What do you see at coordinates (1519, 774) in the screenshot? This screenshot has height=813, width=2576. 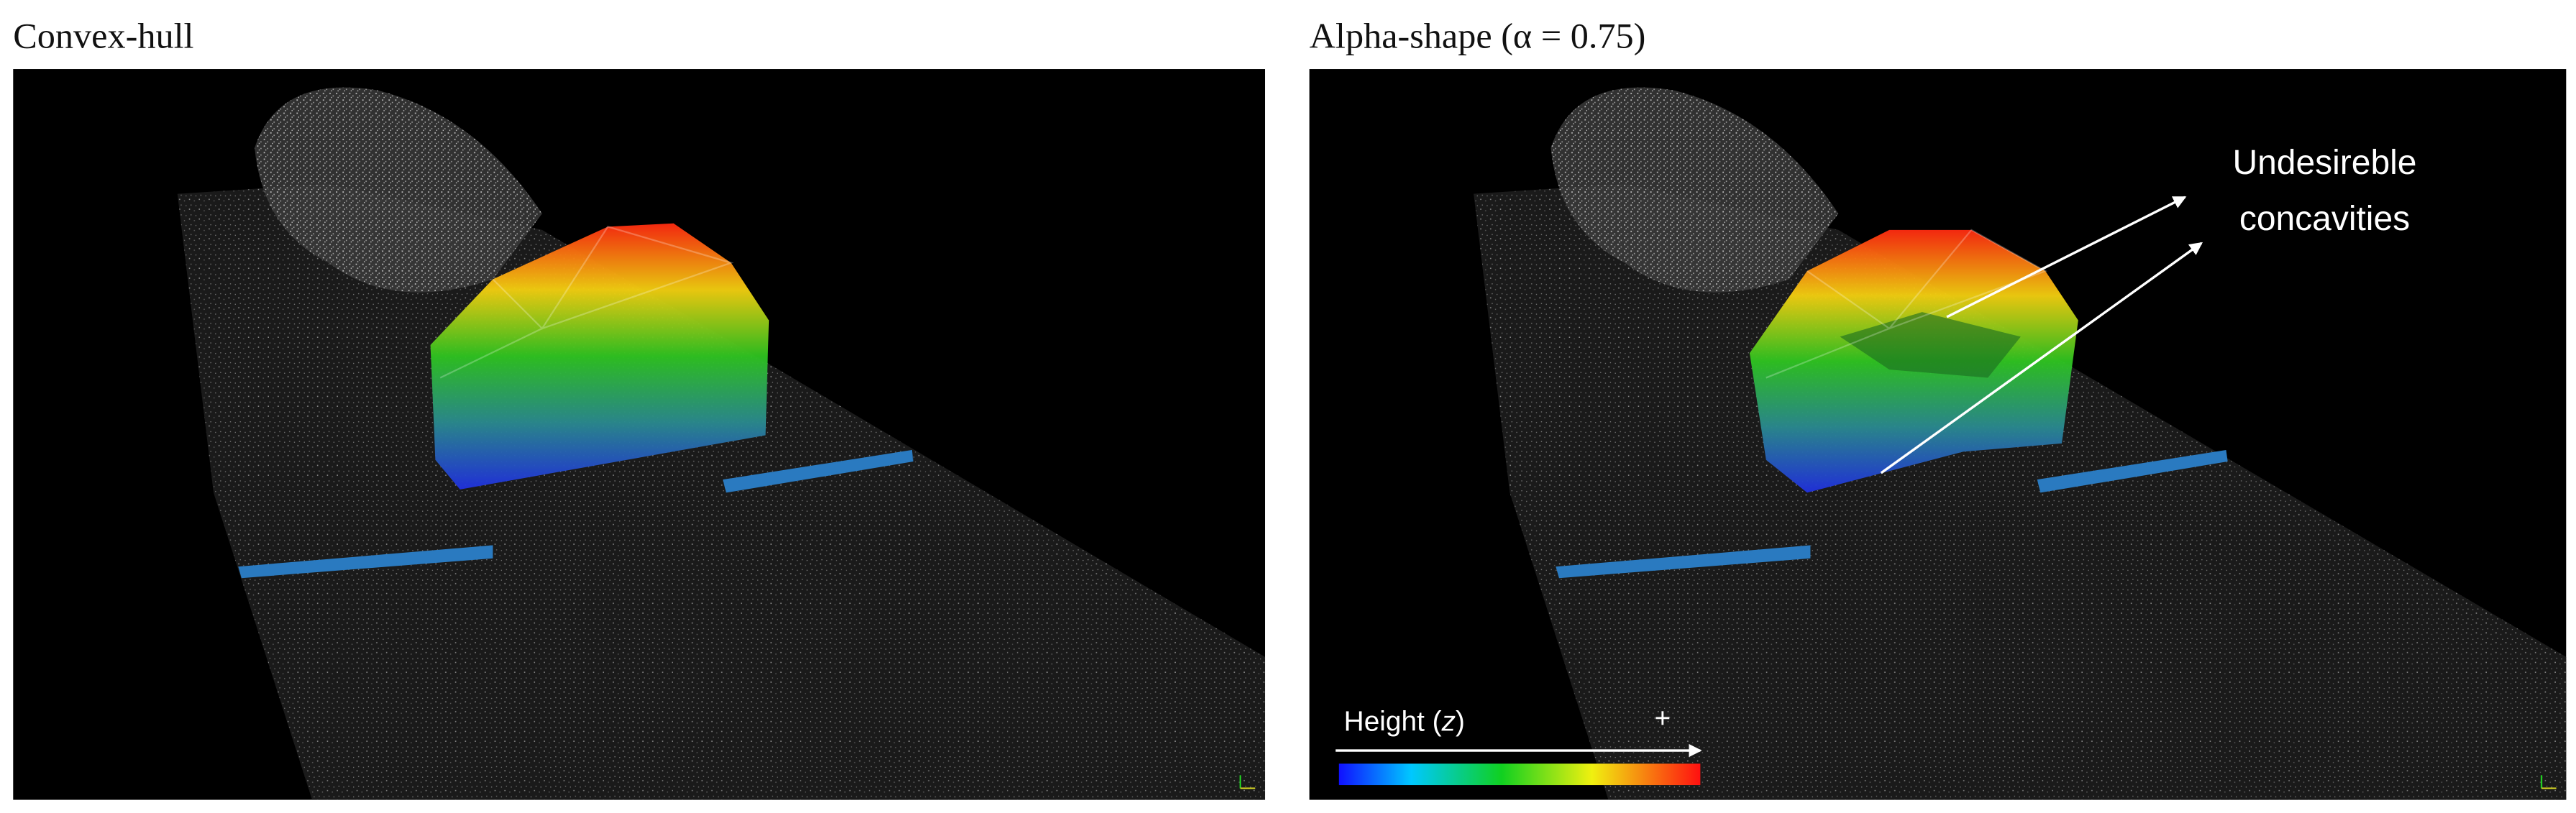 I see `color-bar` at bounding box center [1519, 774].